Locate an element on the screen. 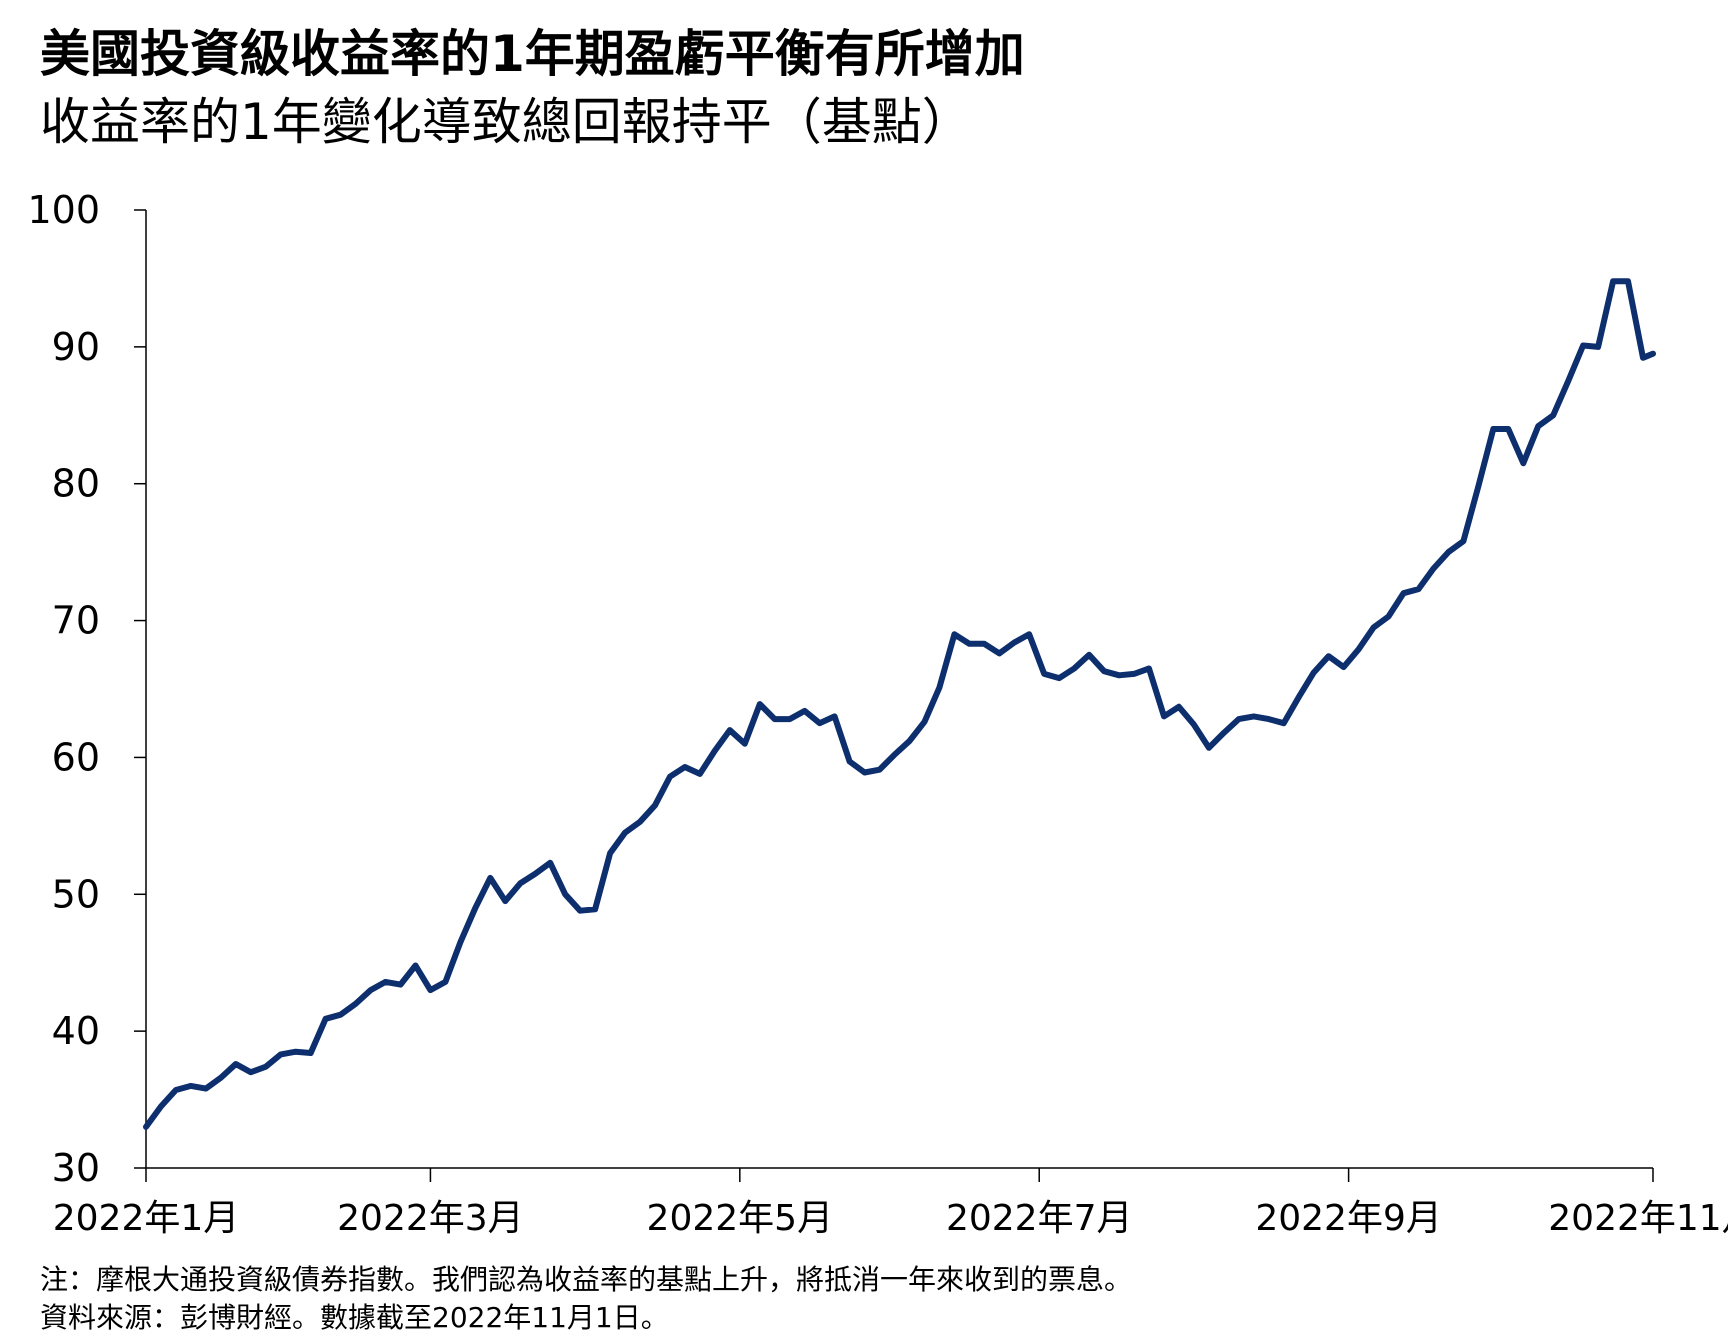 The height and width of the screenshot is (1344, 1728). y-axis-ticks: 30 40 50 60 70 80 90 100 is located at coordinates (86, 689).